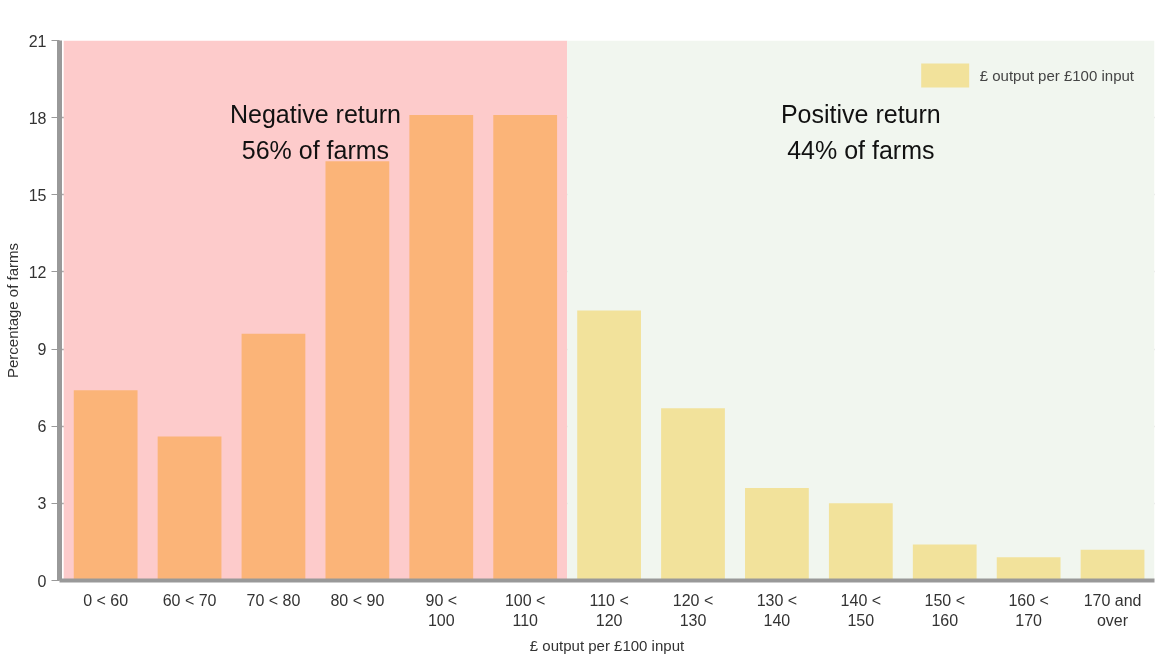  Describe the element at coordinates (693, 610) in the screenshot. I see `x-tick-label: 120 < 130` at that location.